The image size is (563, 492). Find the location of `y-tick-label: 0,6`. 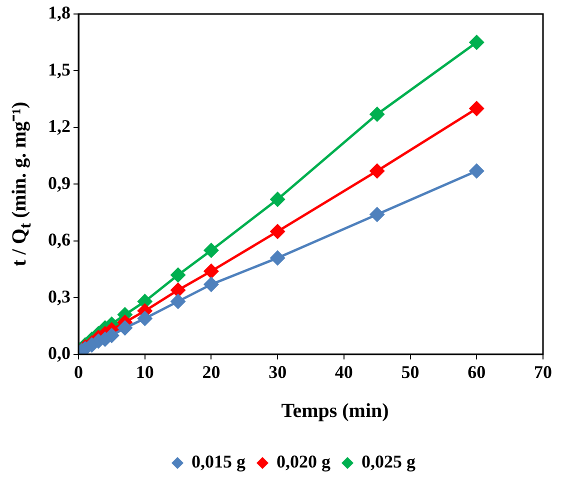

y-tick-label: 0,6 is located at coordinates (59, 240).